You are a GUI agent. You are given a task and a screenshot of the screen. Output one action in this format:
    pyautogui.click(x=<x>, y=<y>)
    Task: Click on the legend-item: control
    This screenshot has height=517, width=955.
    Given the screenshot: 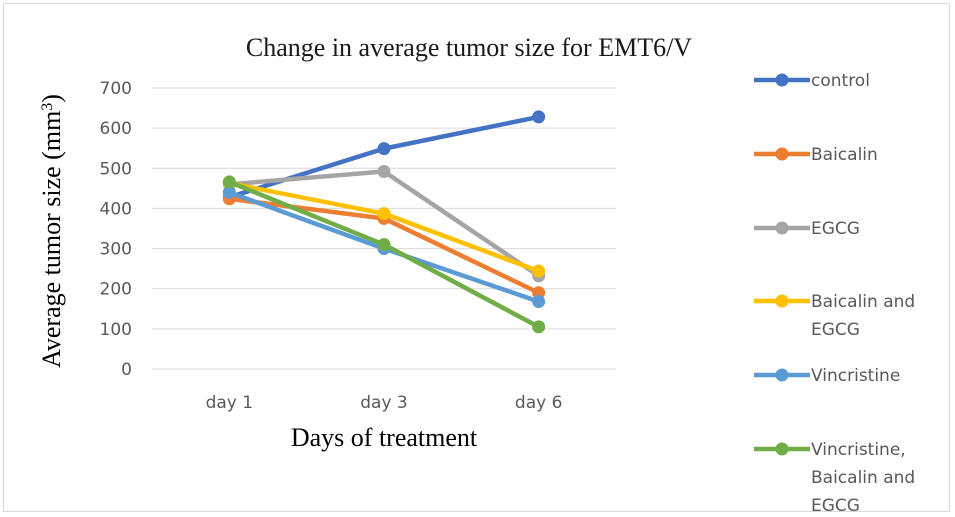 What is the action you would take?
    pyautogui.click(x=812, y=81)
    